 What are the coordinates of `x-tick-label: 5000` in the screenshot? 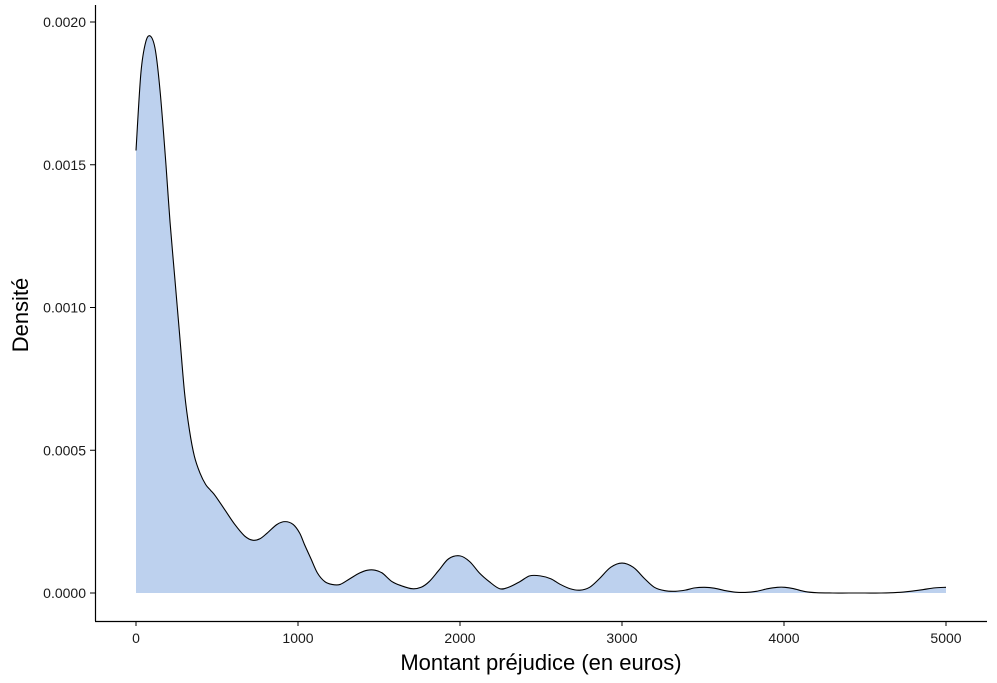 It's located at (945, 638).